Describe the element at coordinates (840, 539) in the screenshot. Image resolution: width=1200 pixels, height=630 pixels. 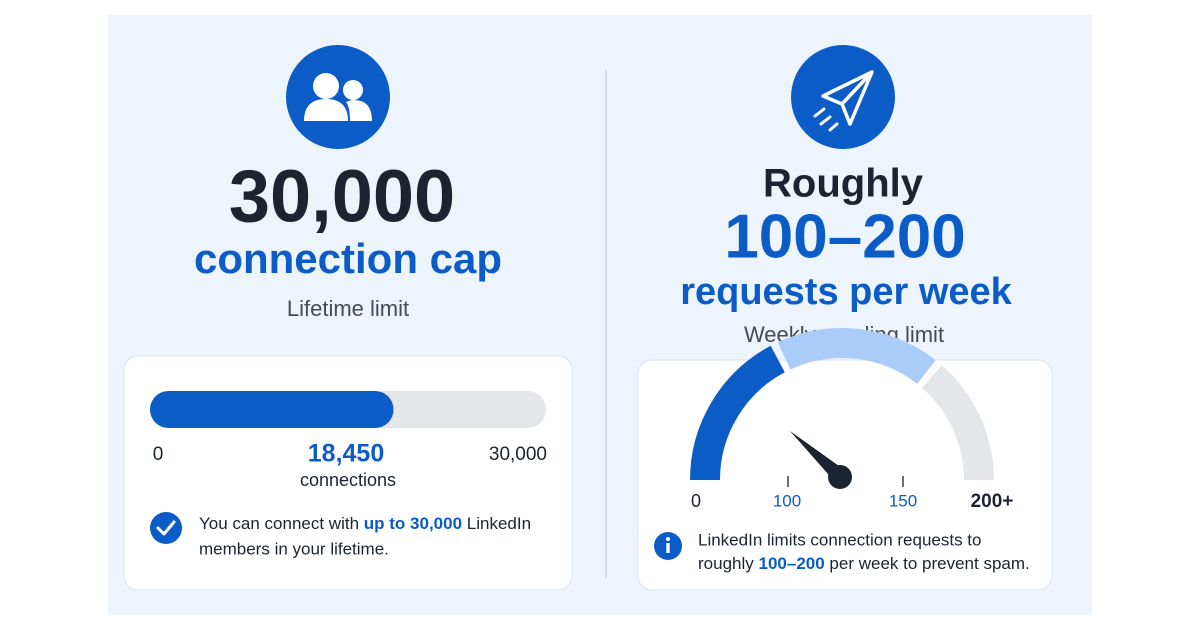
I see `note-line: LinkedIn limits connection requests to` at that location.